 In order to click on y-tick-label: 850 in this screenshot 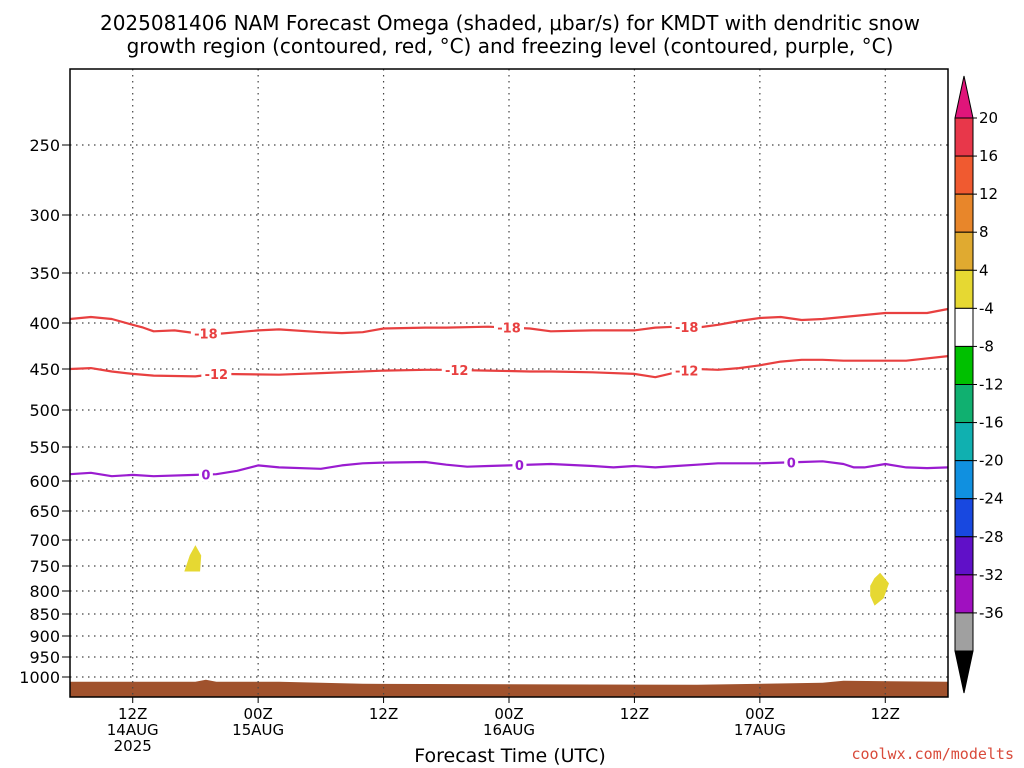, I will do `click(44, 614)`.